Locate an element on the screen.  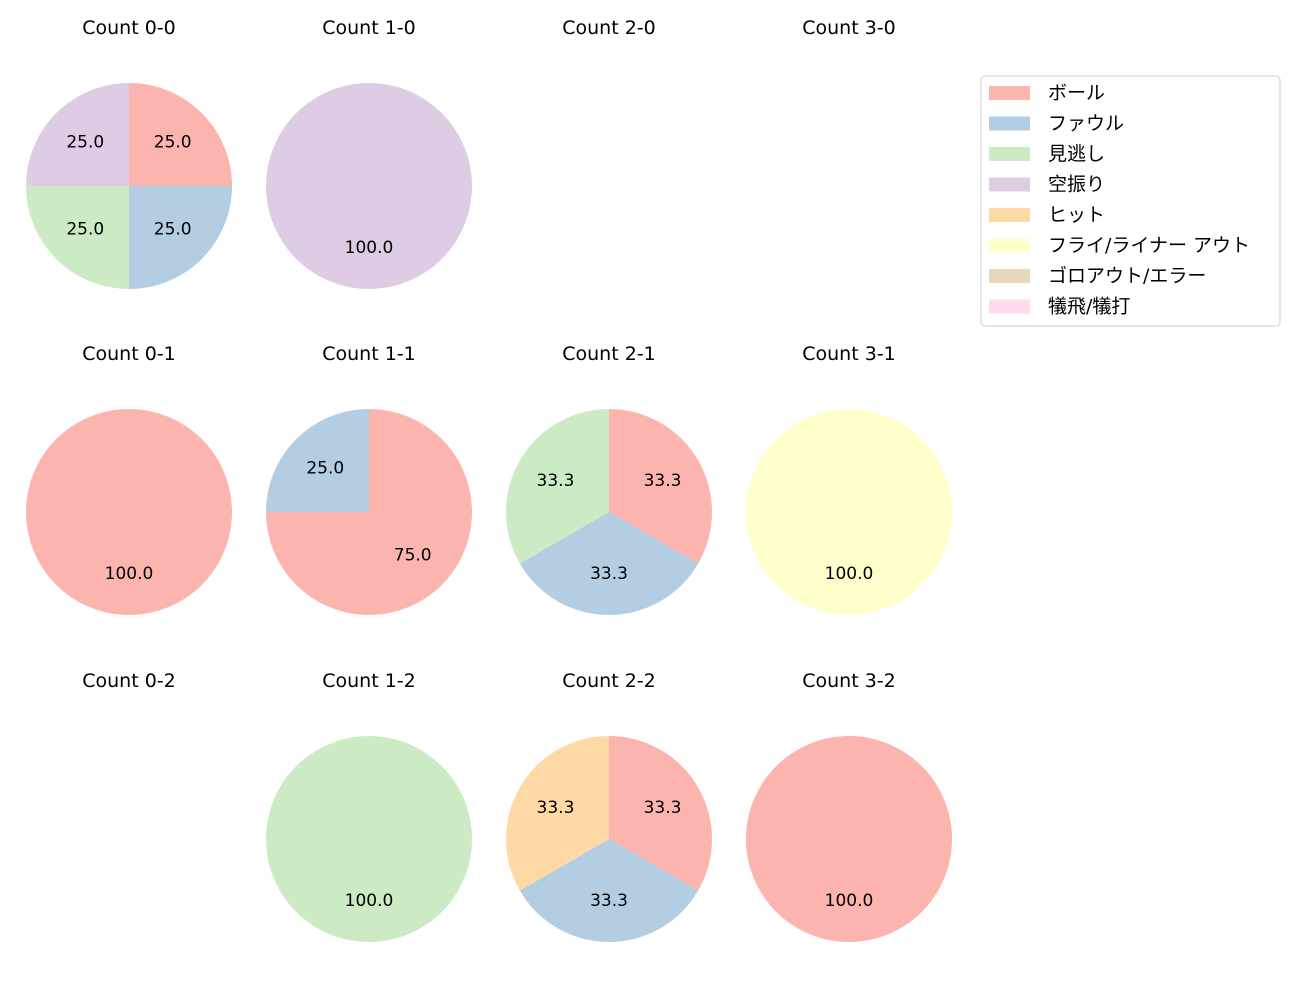
chart-title: Count 0-2 is located at coordinates (129, 681).